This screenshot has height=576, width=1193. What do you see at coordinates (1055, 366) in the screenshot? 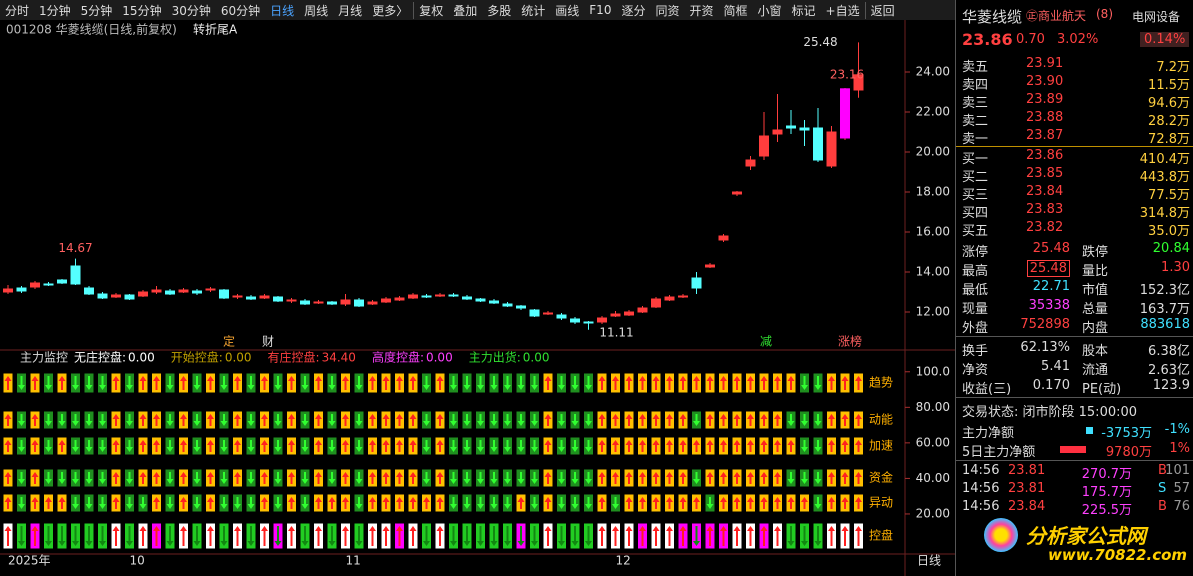
I see `stat-value: 5.41` at bounding box center [1055, 366].